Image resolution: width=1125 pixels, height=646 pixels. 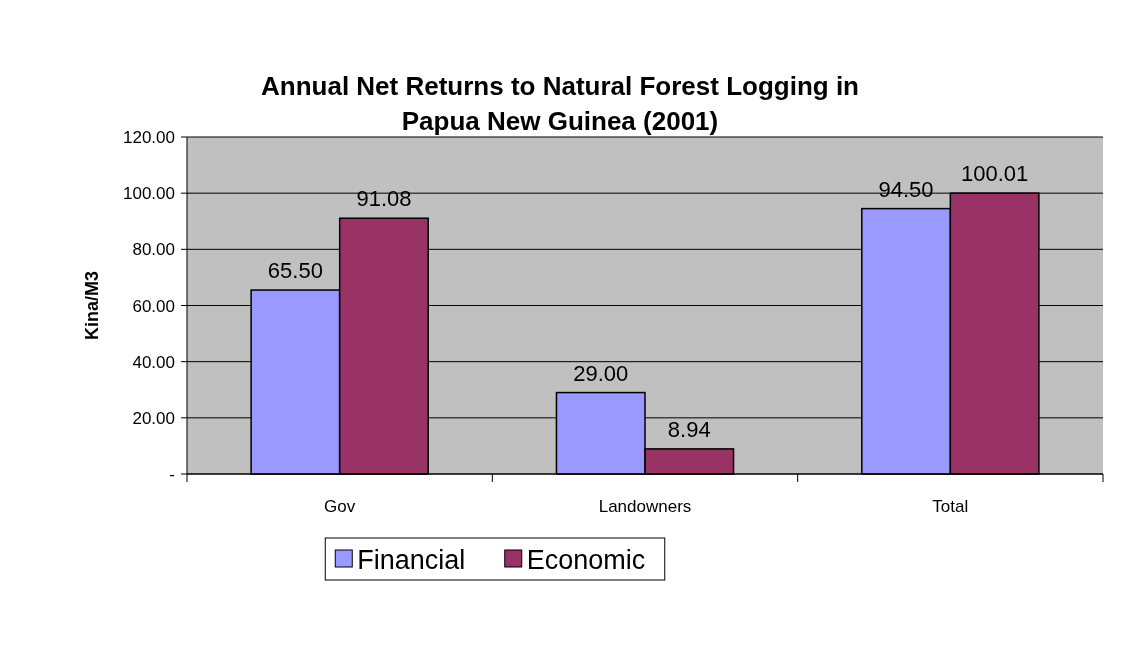 What do you see at coordinates (560, 103) in the screenshot?
I see `chart-title: Annual Net Returns to Natural Forest Logging in Papua New Guinea (2001)` at bounding box center [560, 103].